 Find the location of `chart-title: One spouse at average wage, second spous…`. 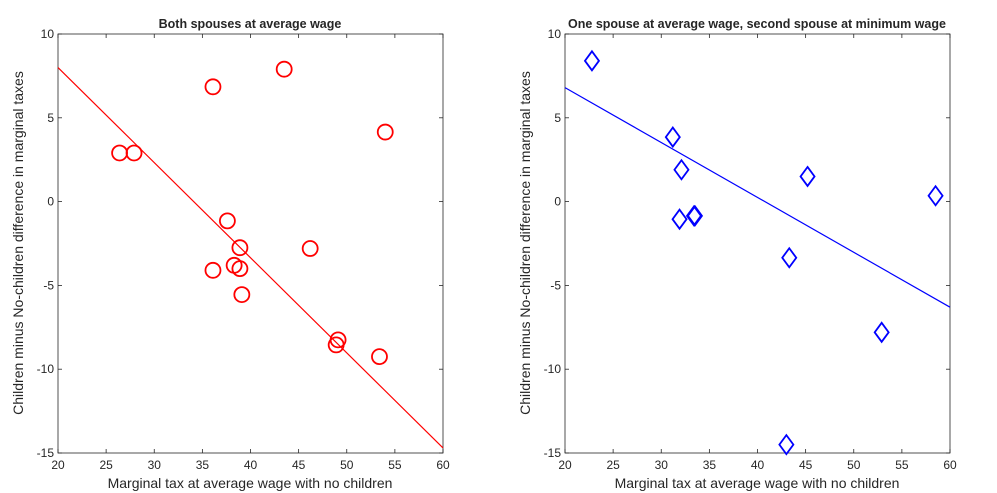

chart-title: One spouse at average wage, second spous… is located at coordinates (757, 24).